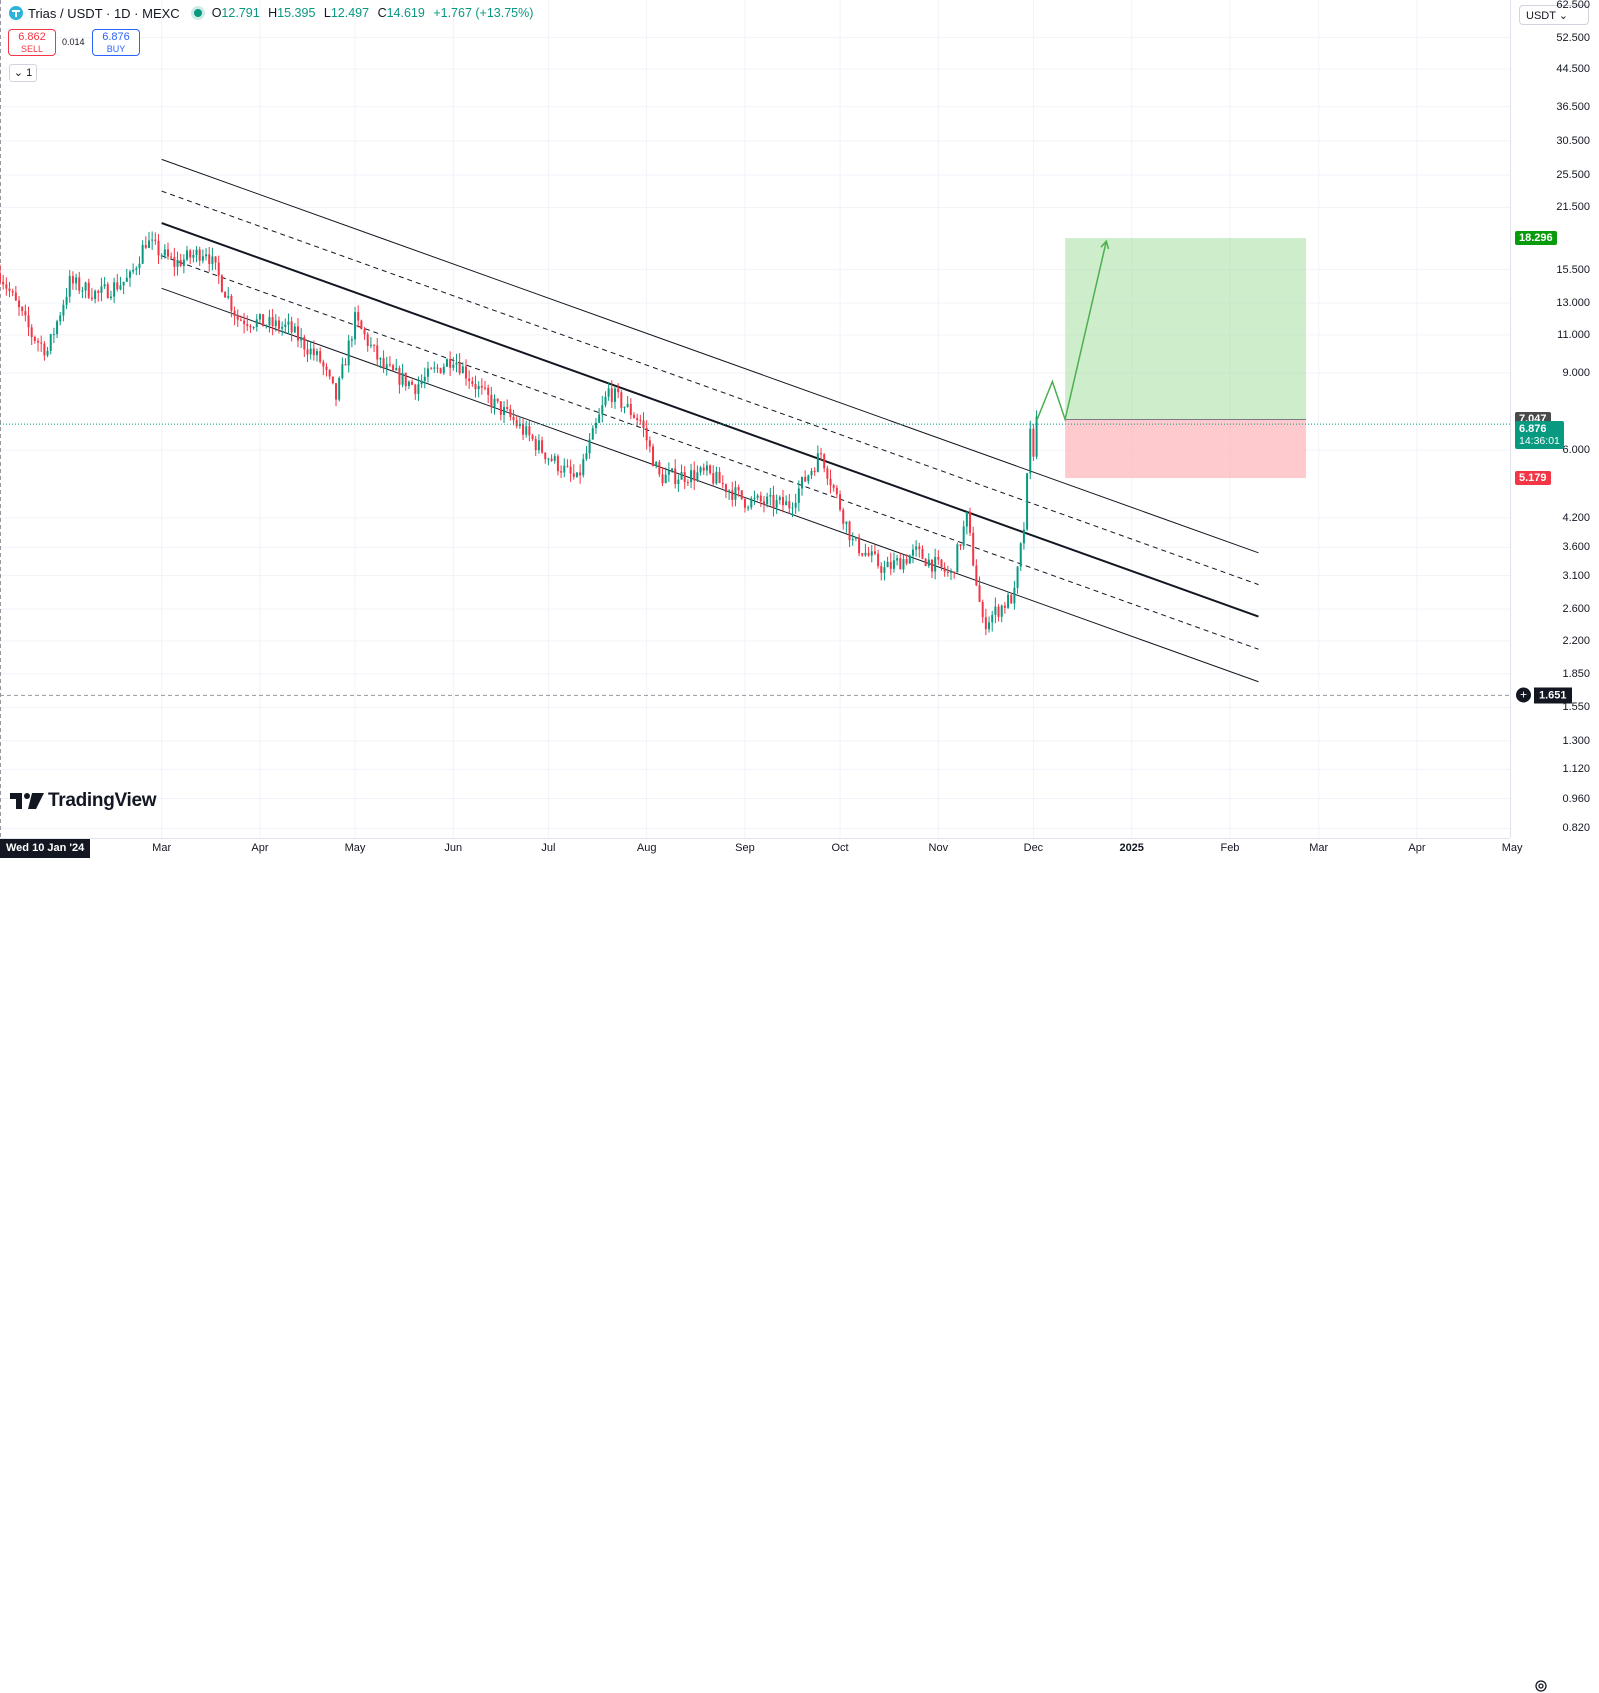 The height and width of the screenshot is (1693, 1599). What do you see at coordinates (1576, 673) in the screenshot?
I see `price-tick-label: 1.850` at bounding box center [1576, 673].